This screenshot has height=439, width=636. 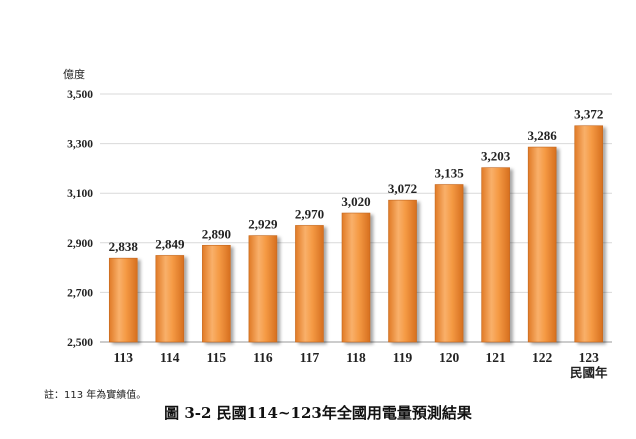 I want to click on y-axis-unit: 億度, so click(x=74, y=74).